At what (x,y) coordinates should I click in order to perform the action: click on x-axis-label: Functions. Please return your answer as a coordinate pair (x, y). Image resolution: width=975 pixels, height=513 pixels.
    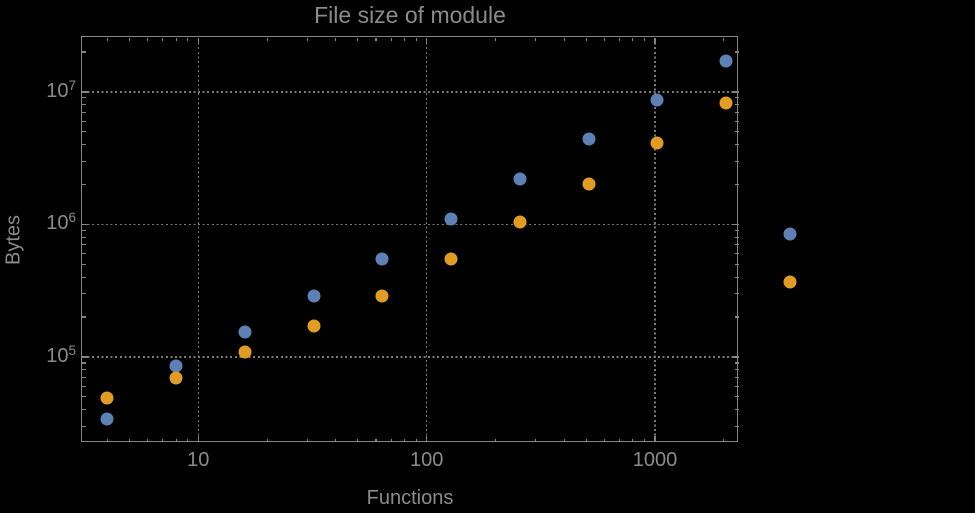
    Looking at the image, I should click on (410, 498).